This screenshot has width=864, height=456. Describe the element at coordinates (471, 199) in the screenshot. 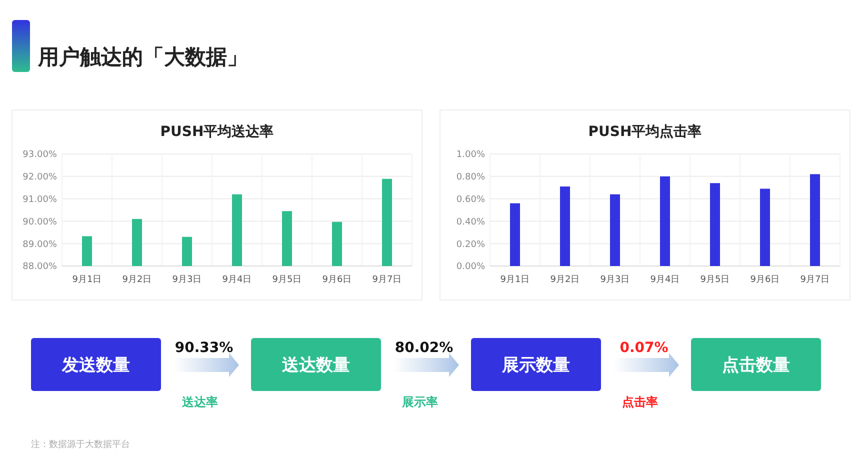

I see `y-tick-label: 0.60%` at that location.